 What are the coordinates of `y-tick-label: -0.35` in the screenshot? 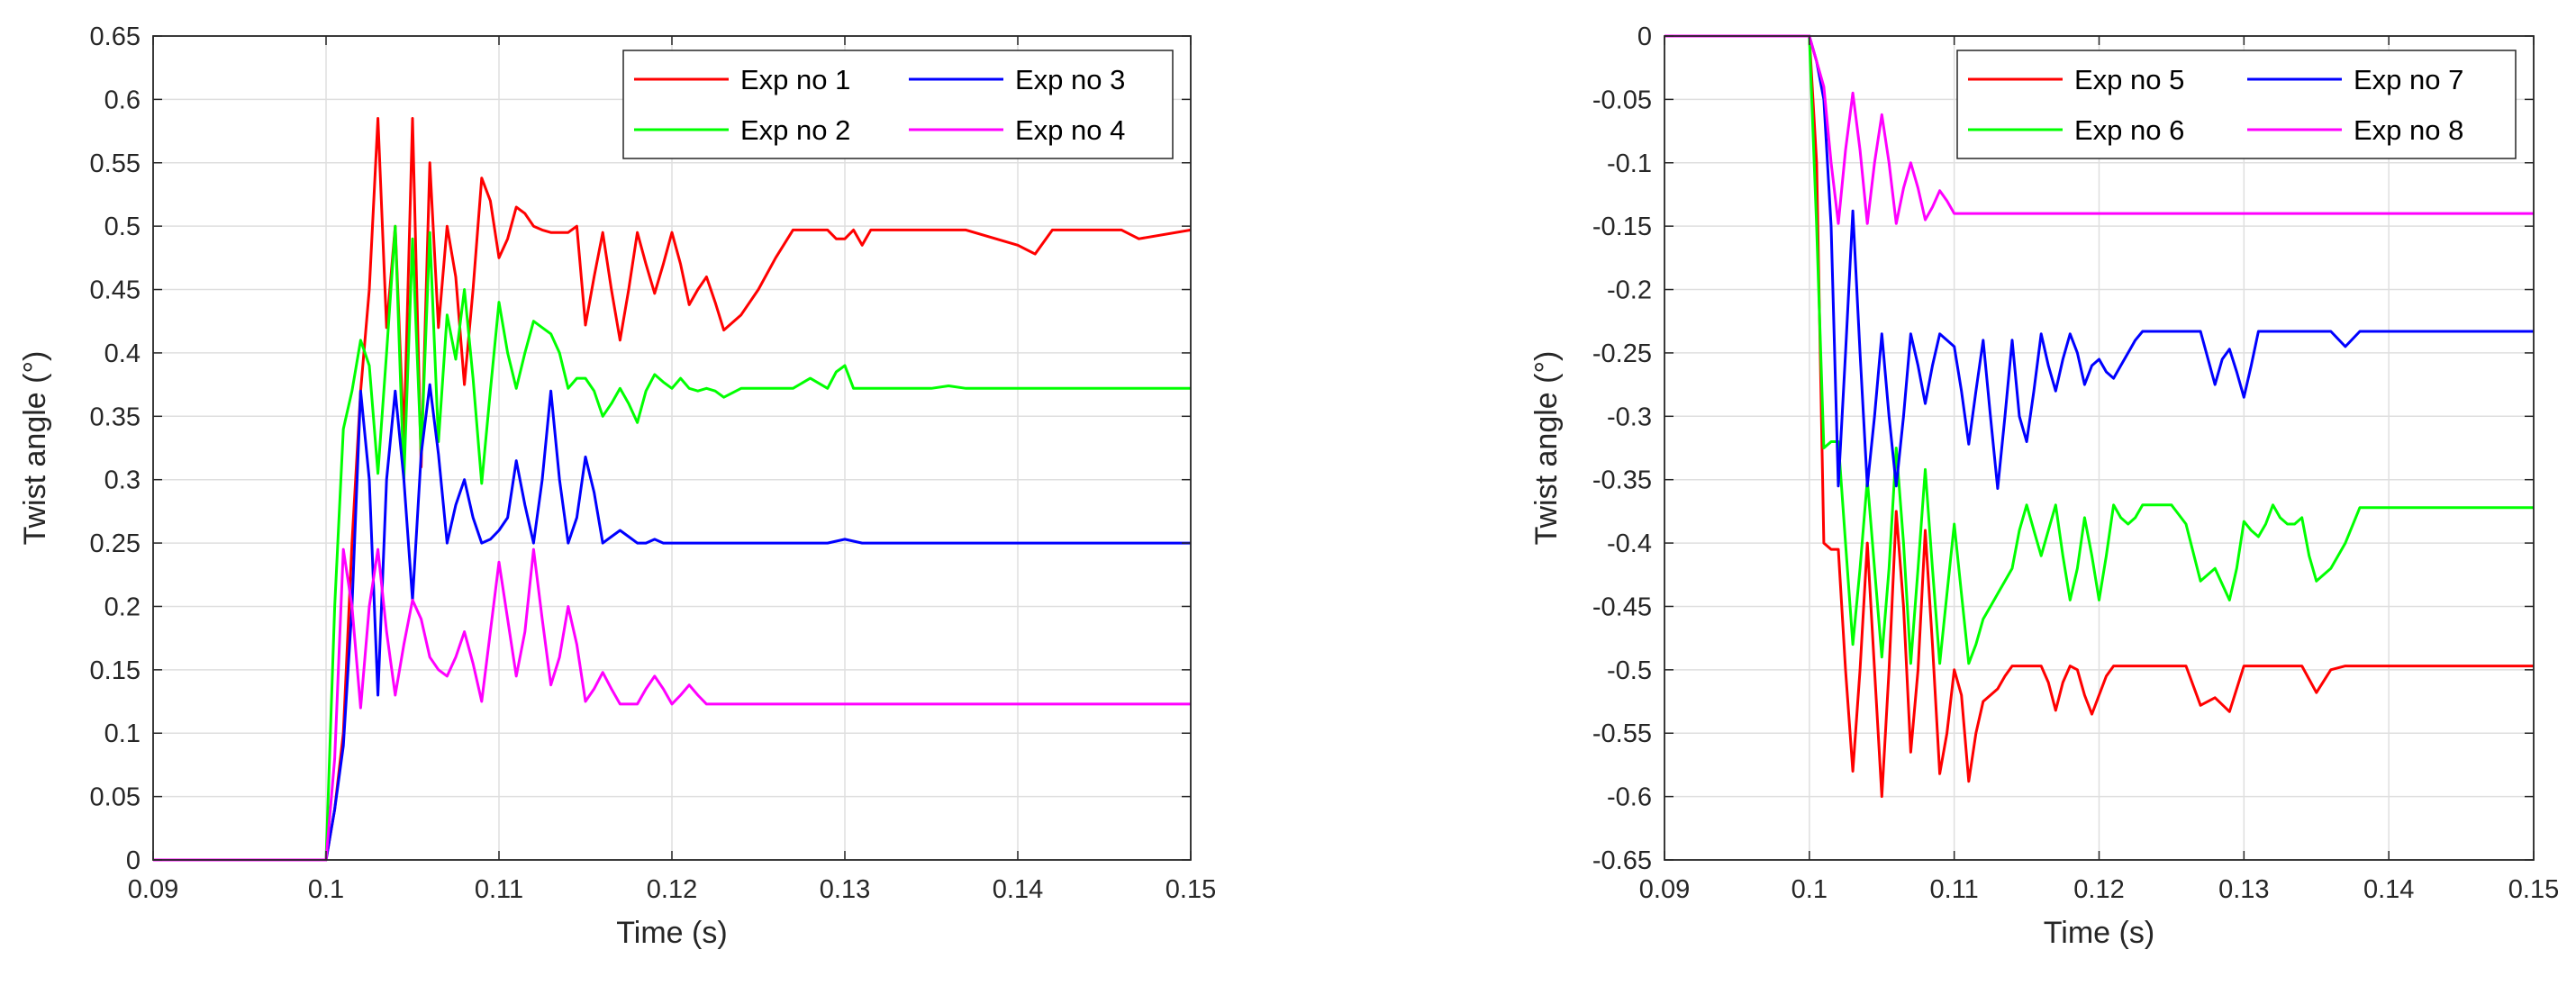 It's located at (1622, 481).